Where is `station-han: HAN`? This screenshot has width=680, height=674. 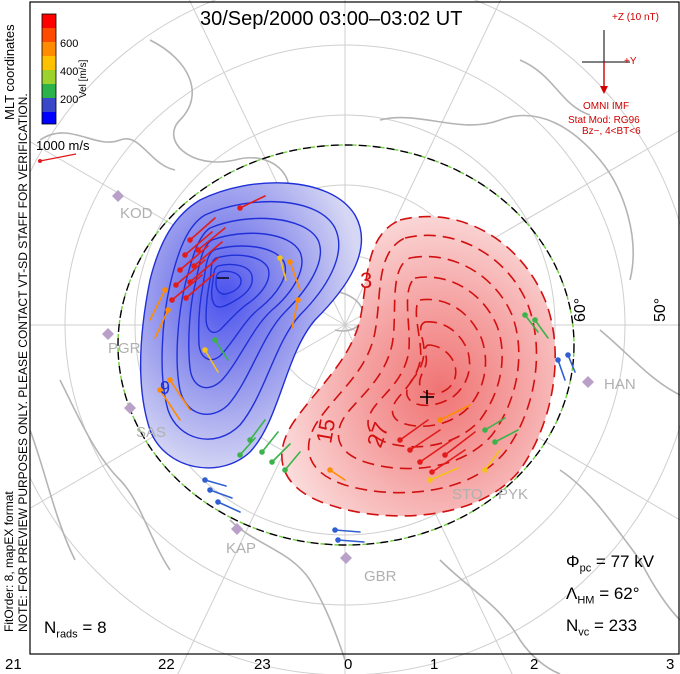
station-han: HAN is located at coordinates (620, 384).